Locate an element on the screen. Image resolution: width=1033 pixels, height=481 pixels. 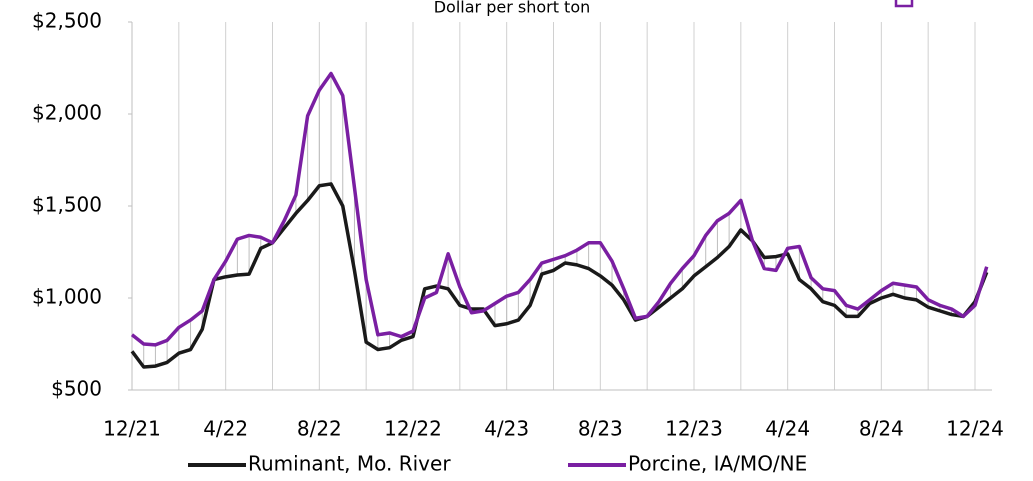
legend-label: Ruminant, Mo. River is located at coordinates (349, 464).